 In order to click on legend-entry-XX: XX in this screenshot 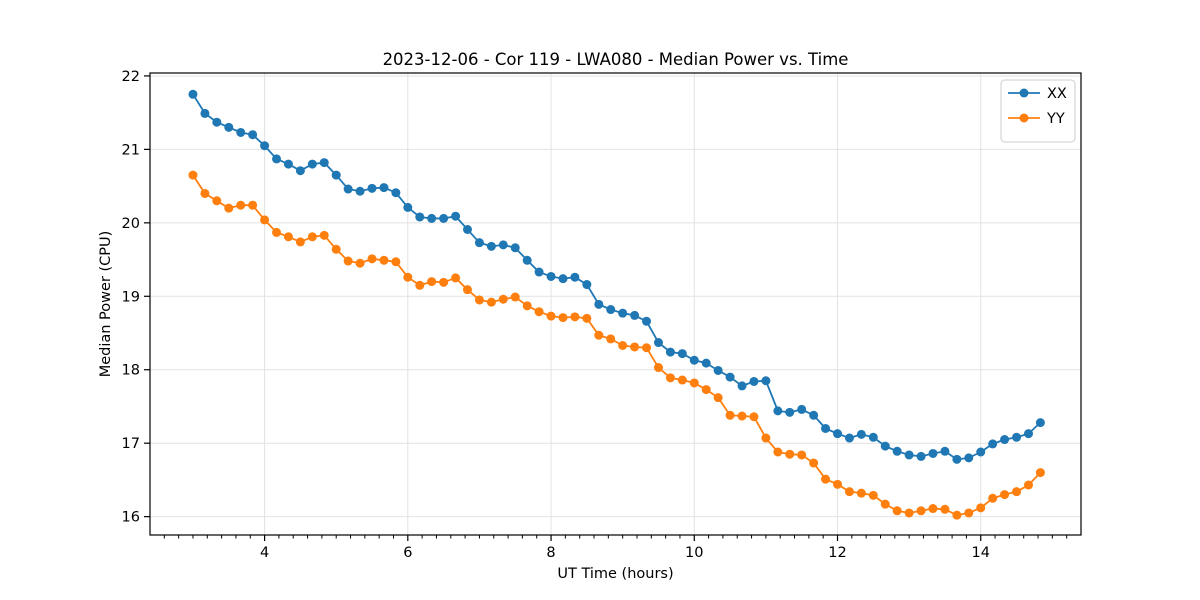, I will do `click(1037, 94)`.